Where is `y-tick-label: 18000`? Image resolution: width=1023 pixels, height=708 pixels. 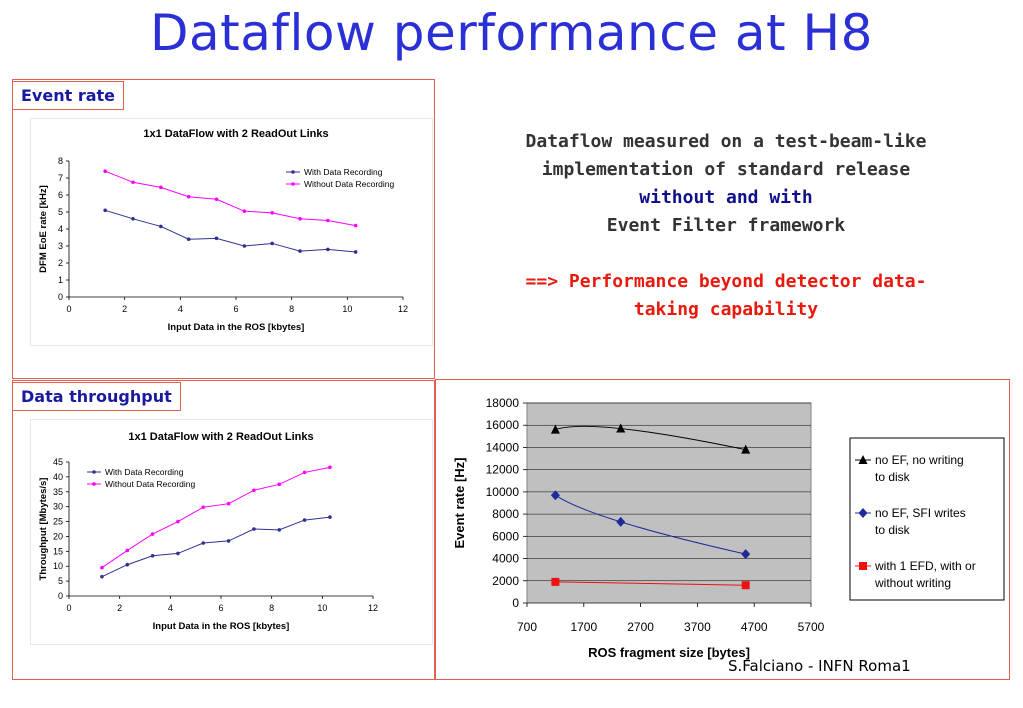 y-tick-label: 18000 is located at coordinates (503, 403).